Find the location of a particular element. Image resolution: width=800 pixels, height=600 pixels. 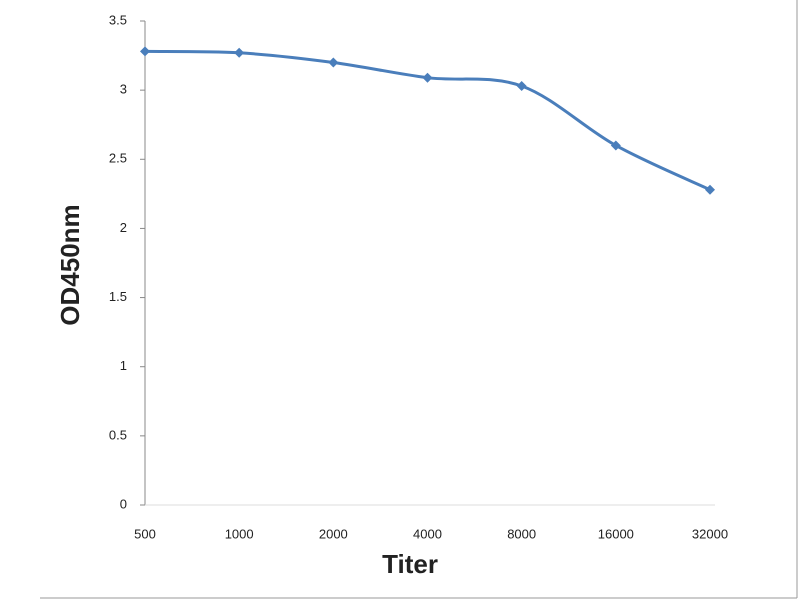

y-tick-label: 0.5 is located at coordinates (118, 434).